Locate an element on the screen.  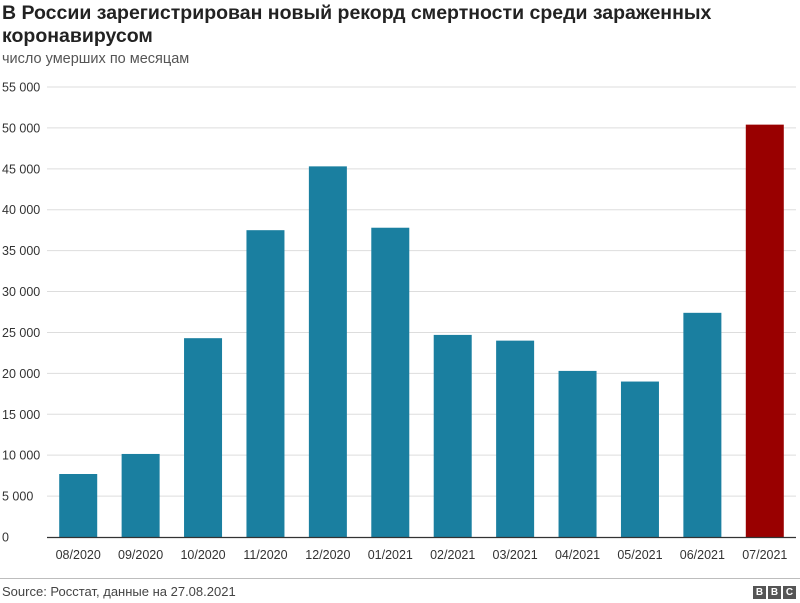
y-tick-label: 40 000 is located at coordinates (21, 210).